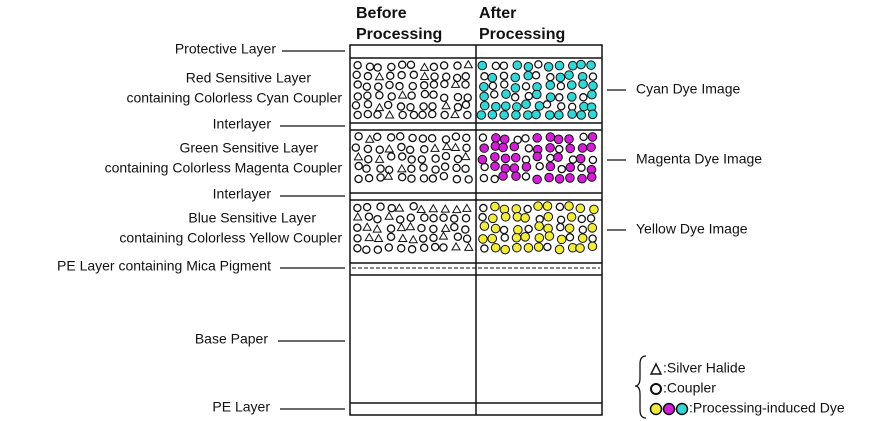 The height and width of the screenshot is (421, 883). I want to click on dye-label: Yellow Dye Image, so click(692, 229).